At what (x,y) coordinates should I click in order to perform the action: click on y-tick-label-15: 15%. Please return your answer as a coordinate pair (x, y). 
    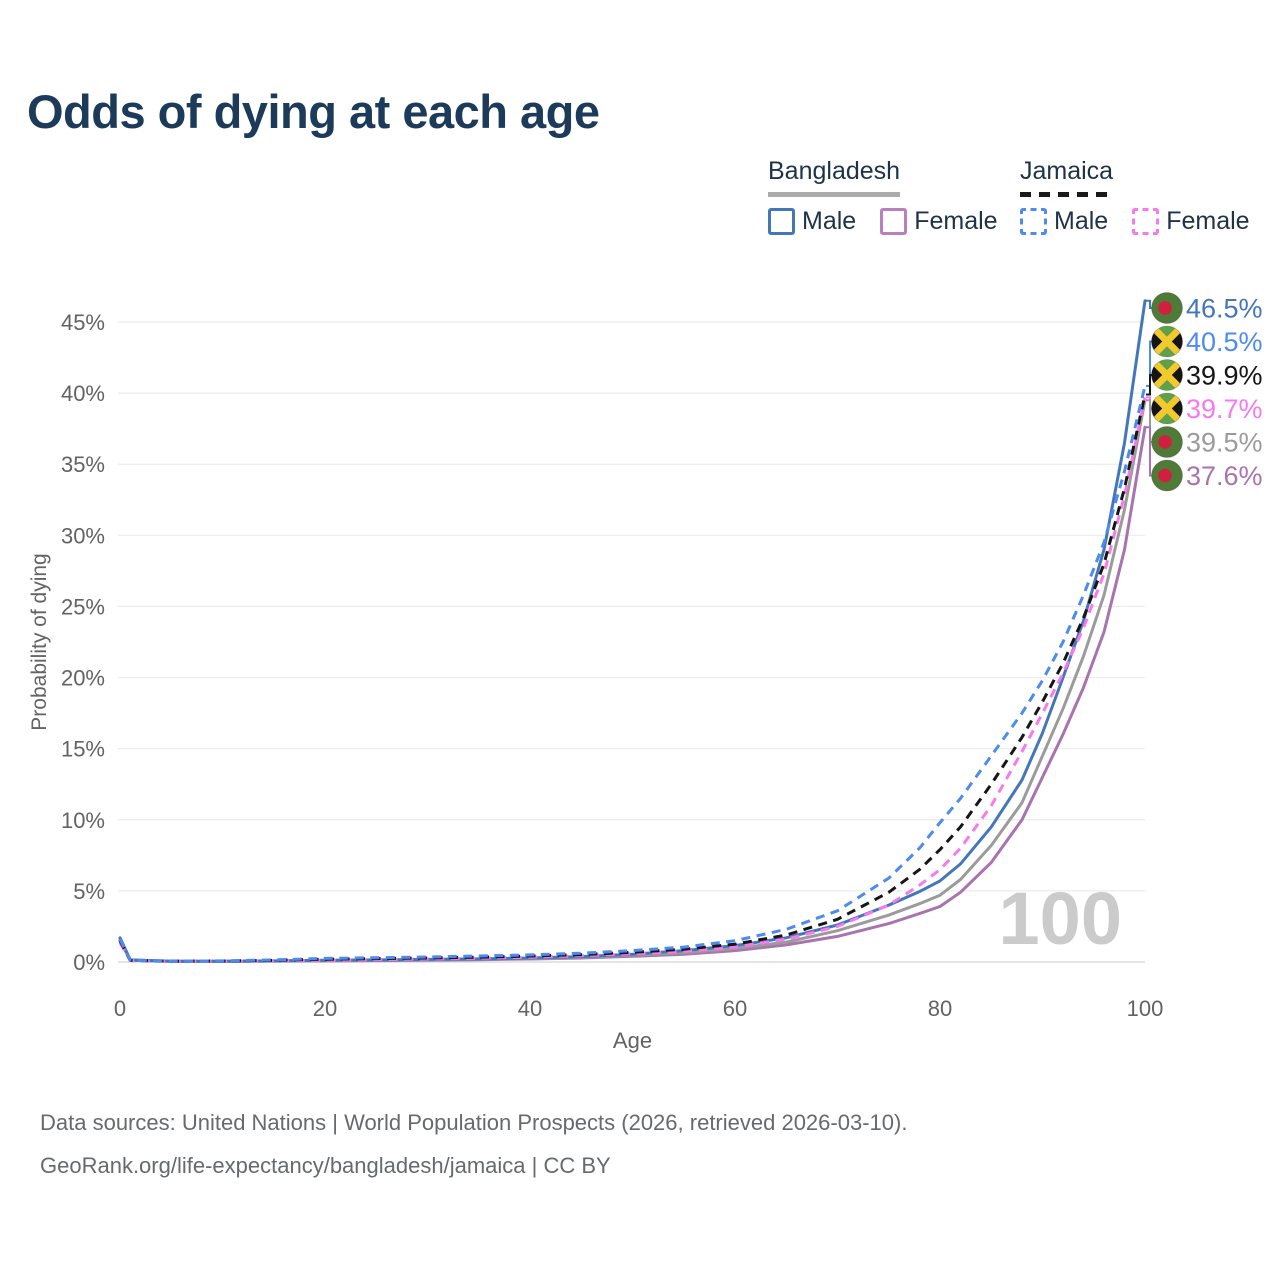
    Looking at the image, I should click on (83, 749).